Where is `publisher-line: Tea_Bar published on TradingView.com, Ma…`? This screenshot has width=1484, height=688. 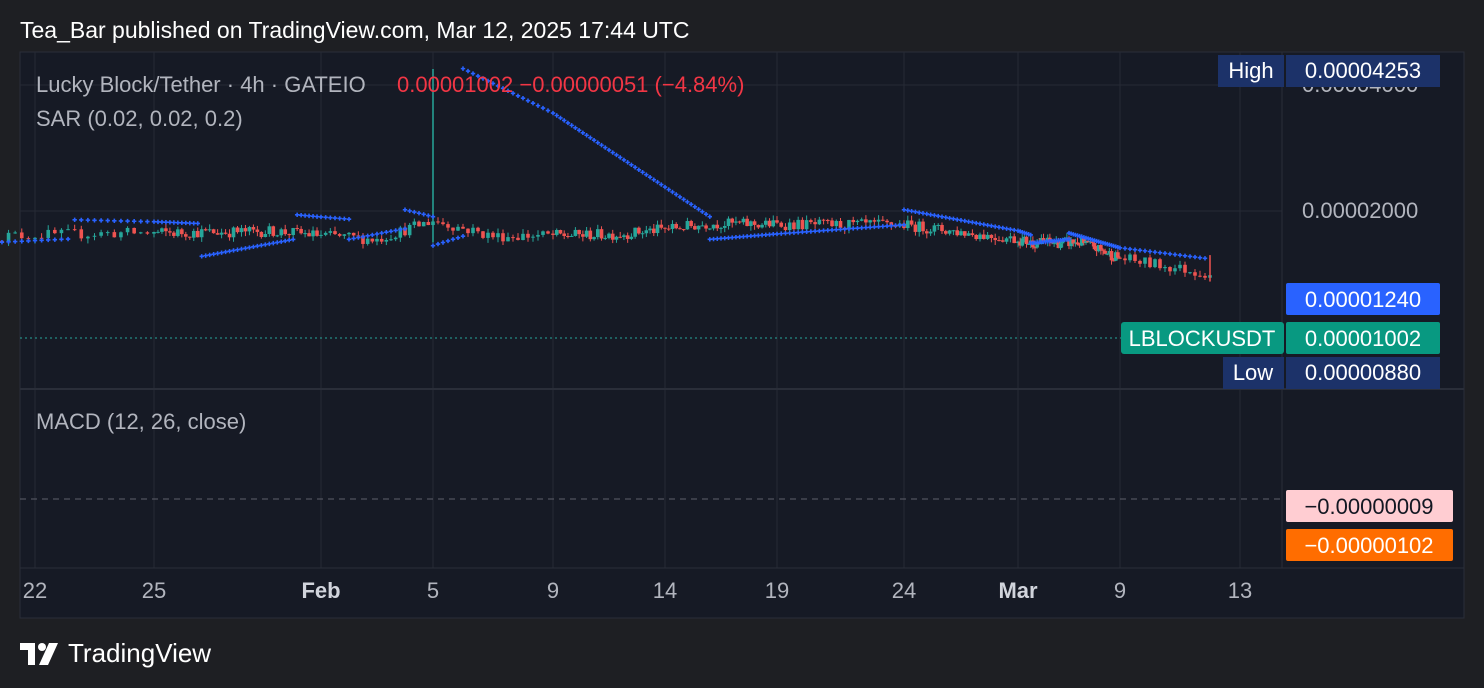 publisher-line: Tea_Bar published on TradingView.com, Ma… is located at coordinates (355, 30).